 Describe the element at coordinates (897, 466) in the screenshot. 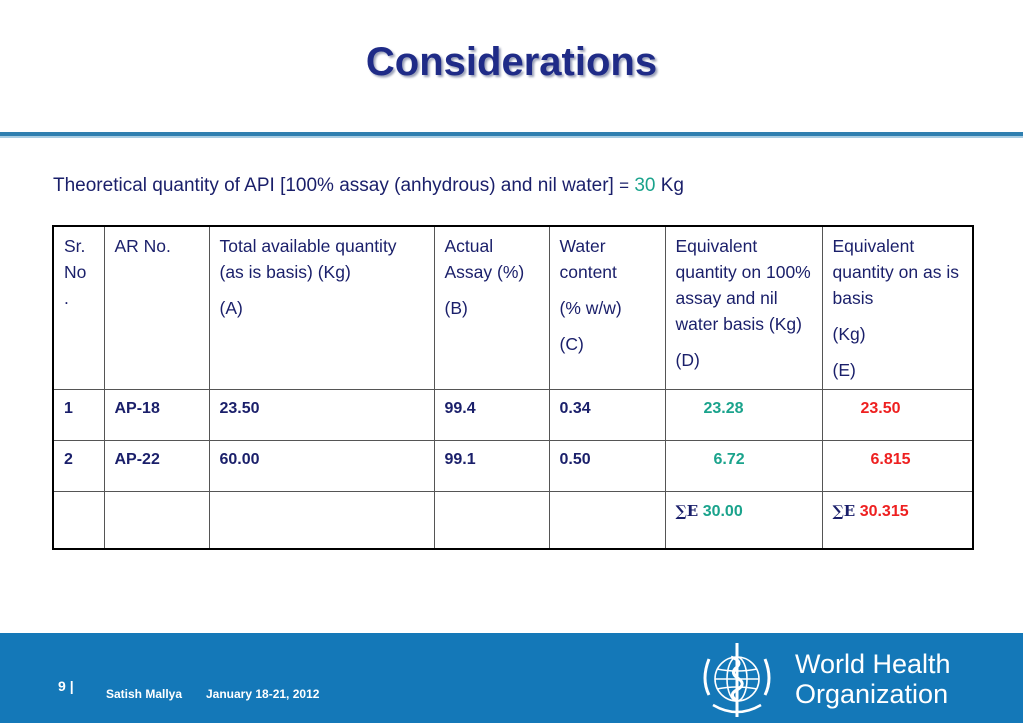

I see `cell-equiv-e: 6.815` at that location.